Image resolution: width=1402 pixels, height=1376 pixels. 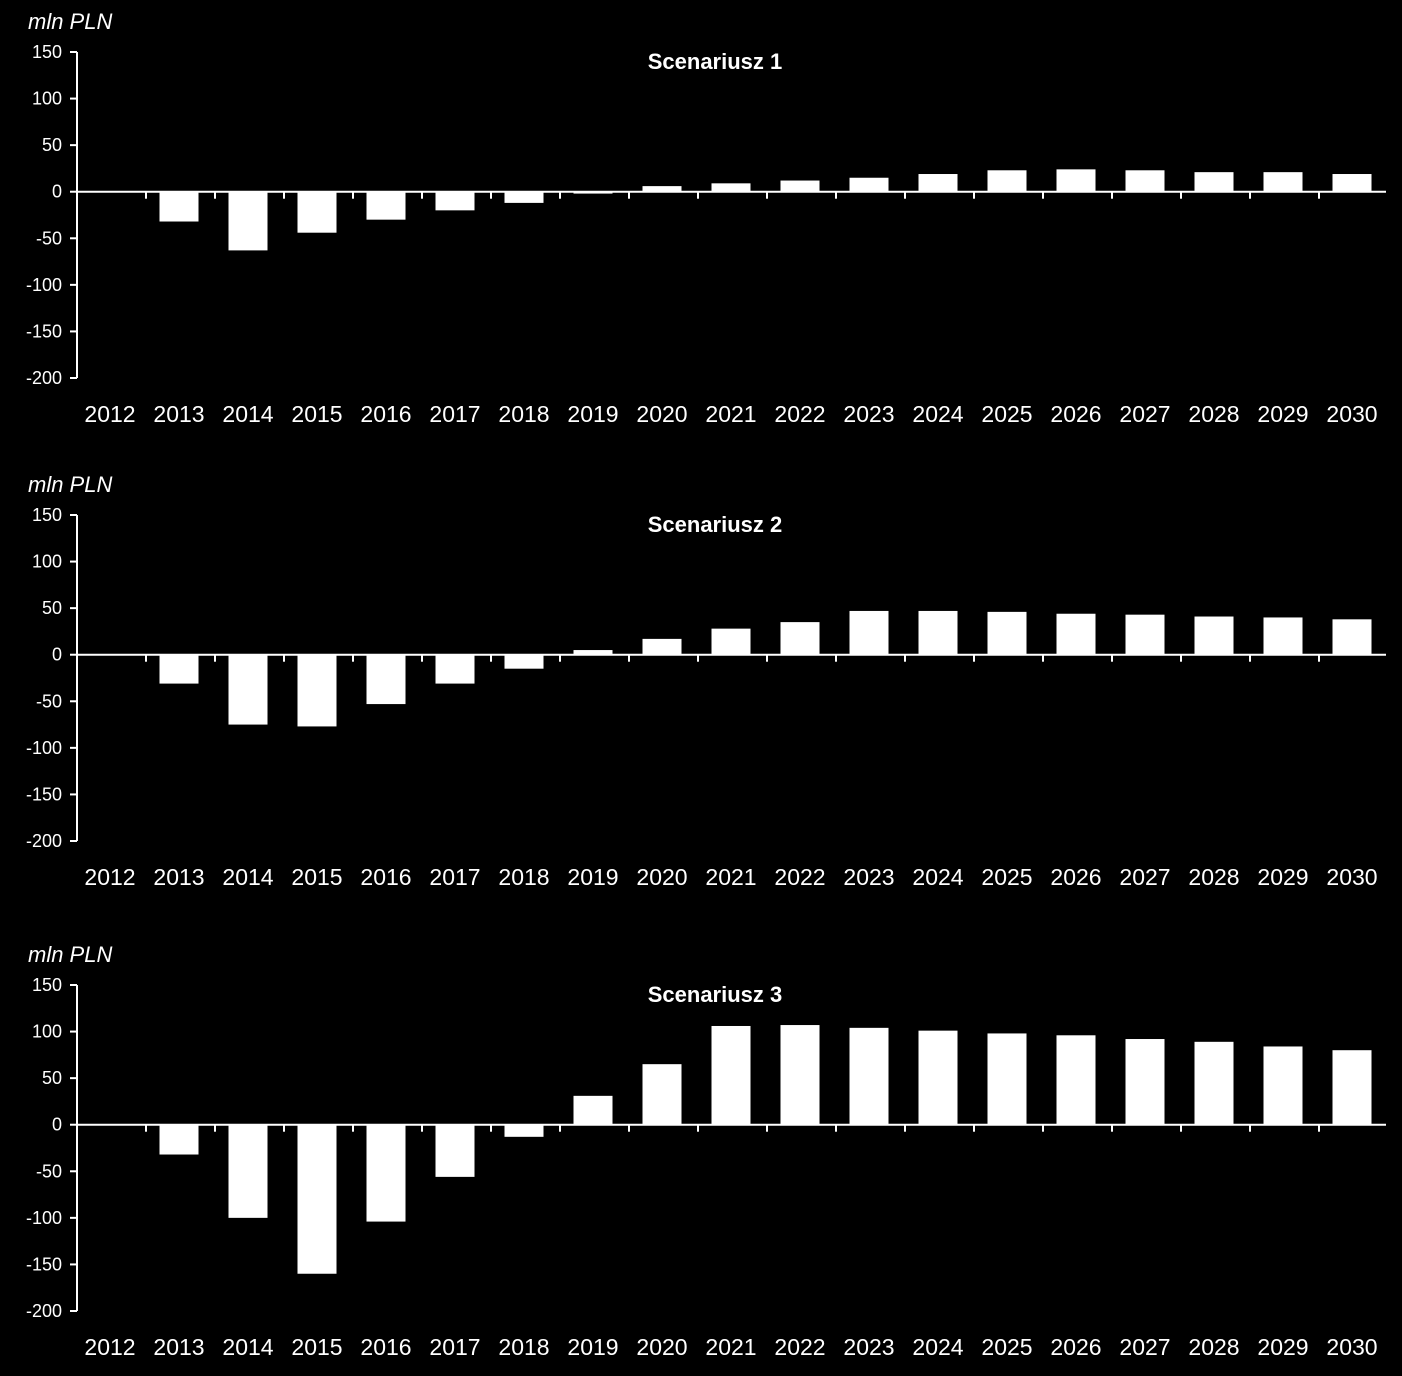 I want to click on y-tick-label: 100, so click(x=47, y=1032).